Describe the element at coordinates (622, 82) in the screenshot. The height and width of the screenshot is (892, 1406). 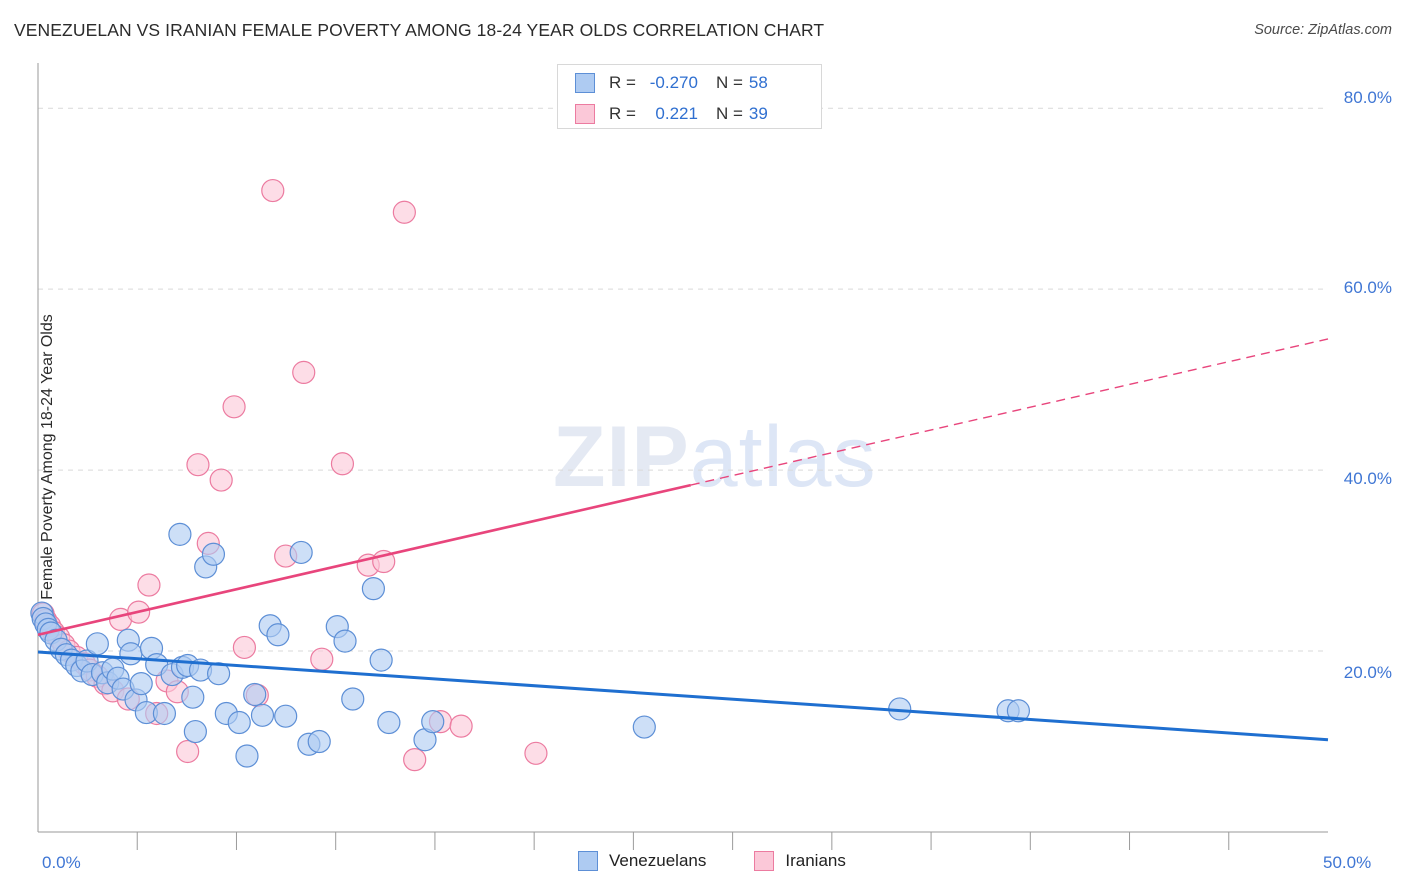
I see `legend-r-label-venezuelans: R =` at that location.